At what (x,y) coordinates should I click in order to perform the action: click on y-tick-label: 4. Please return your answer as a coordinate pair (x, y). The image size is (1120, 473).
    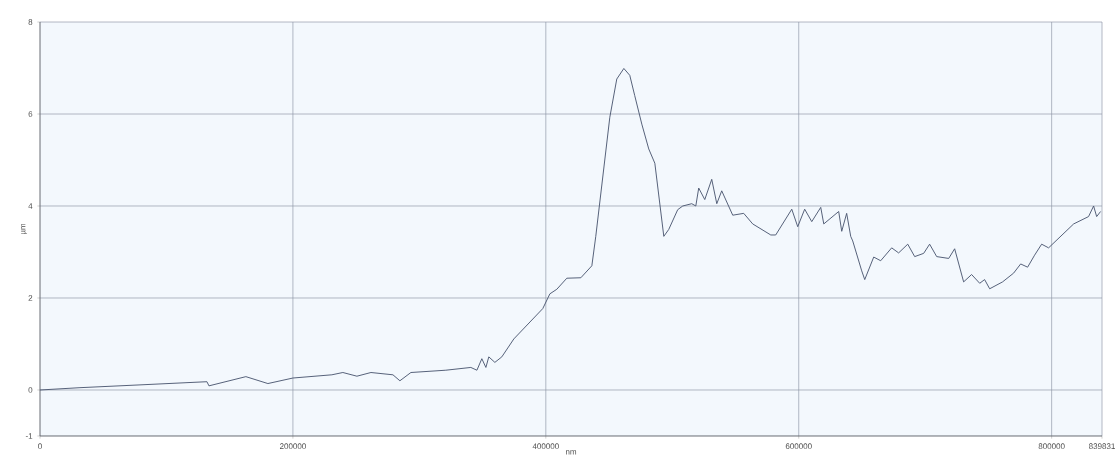
    Looking at the image, I should click on (30, 206).